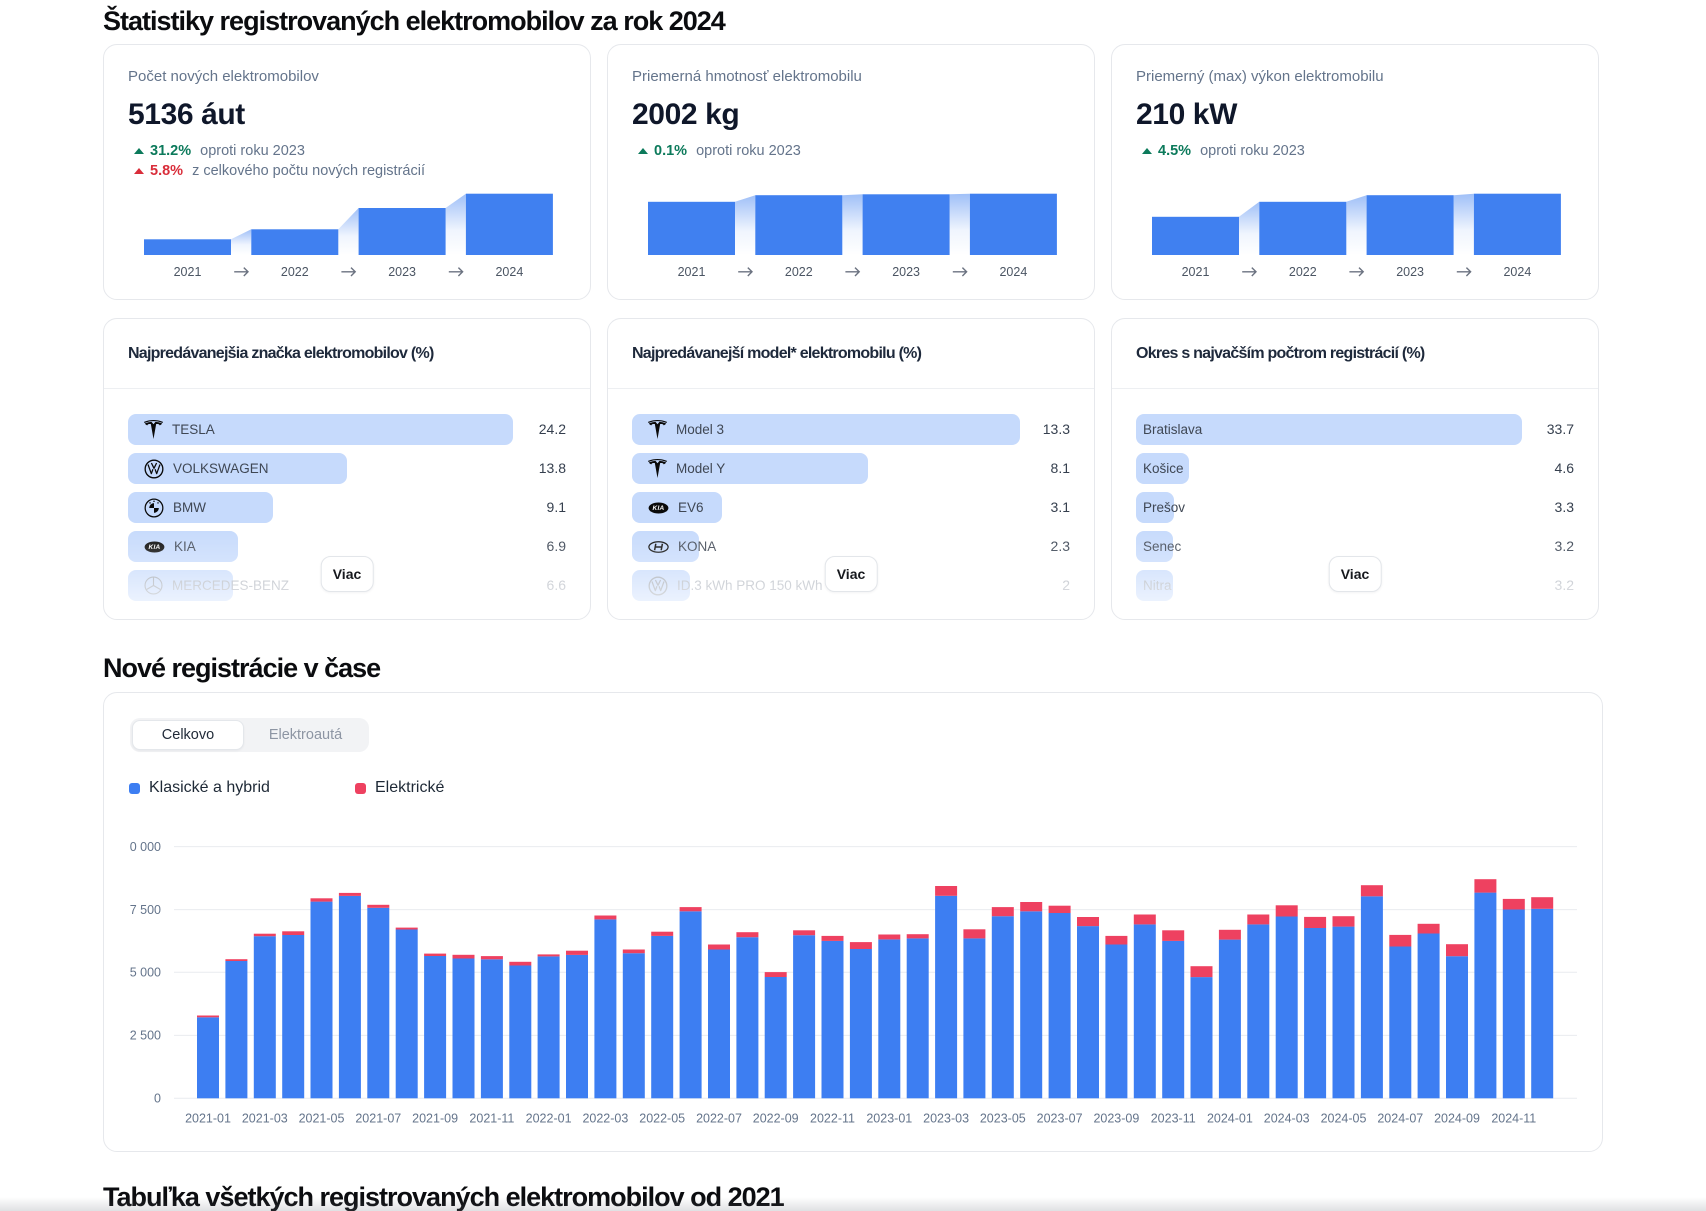 This screenshot has height=1211, width=1706. Describe the element at coordinates (719, 1119) in the screenshot. I see `svg-text: 2022-07` at that location.